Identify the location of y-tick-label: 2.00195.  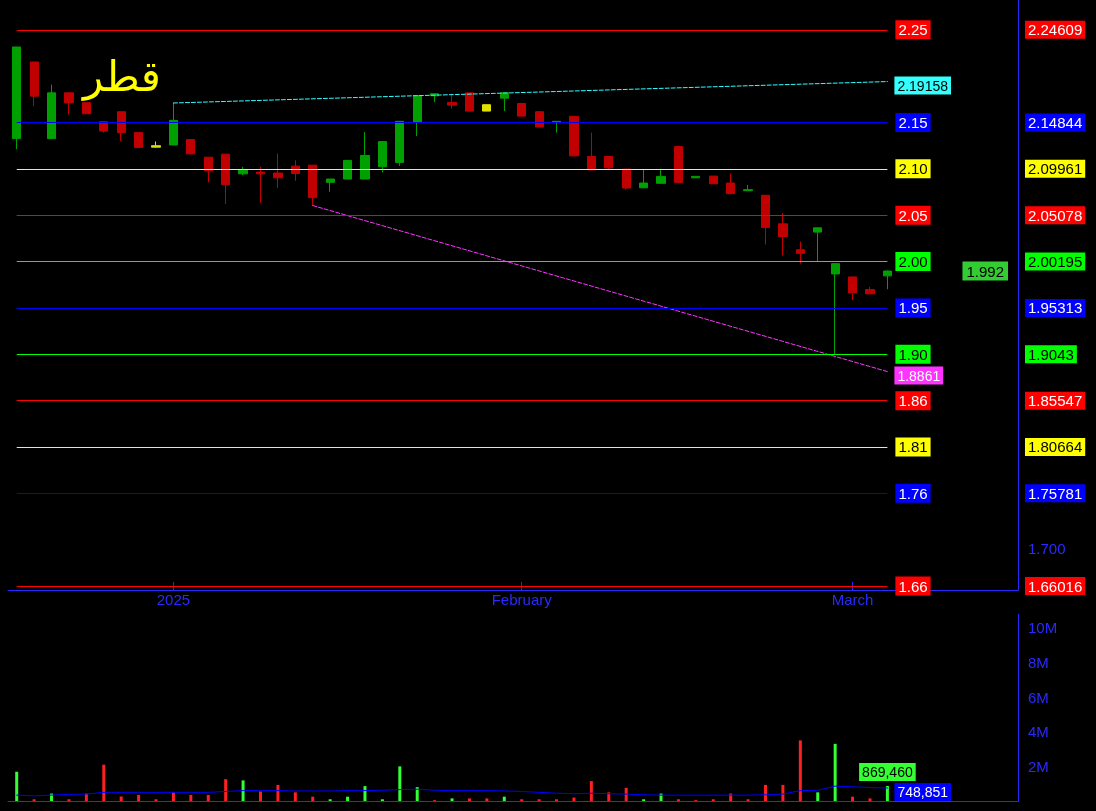
(1055, 262).